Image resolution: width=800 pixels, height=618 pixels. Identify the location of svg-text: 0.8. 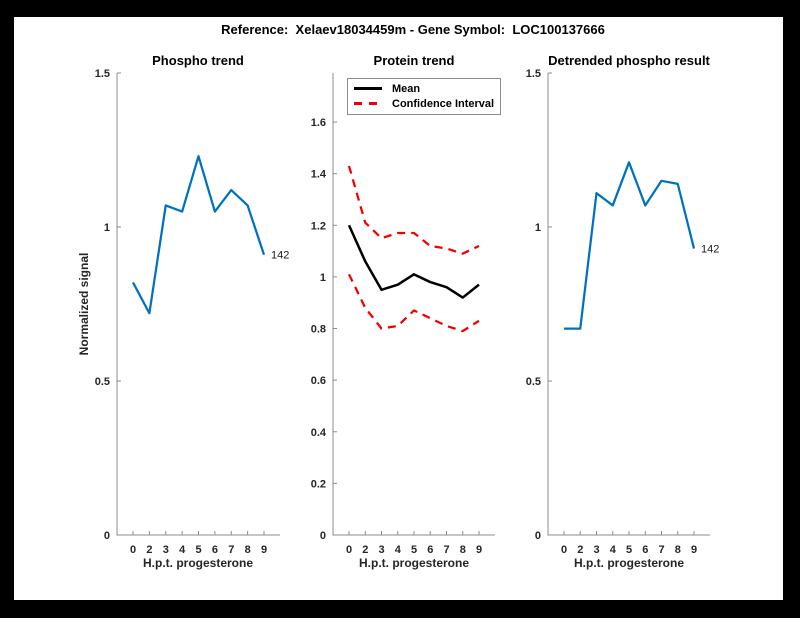
(318, 330).